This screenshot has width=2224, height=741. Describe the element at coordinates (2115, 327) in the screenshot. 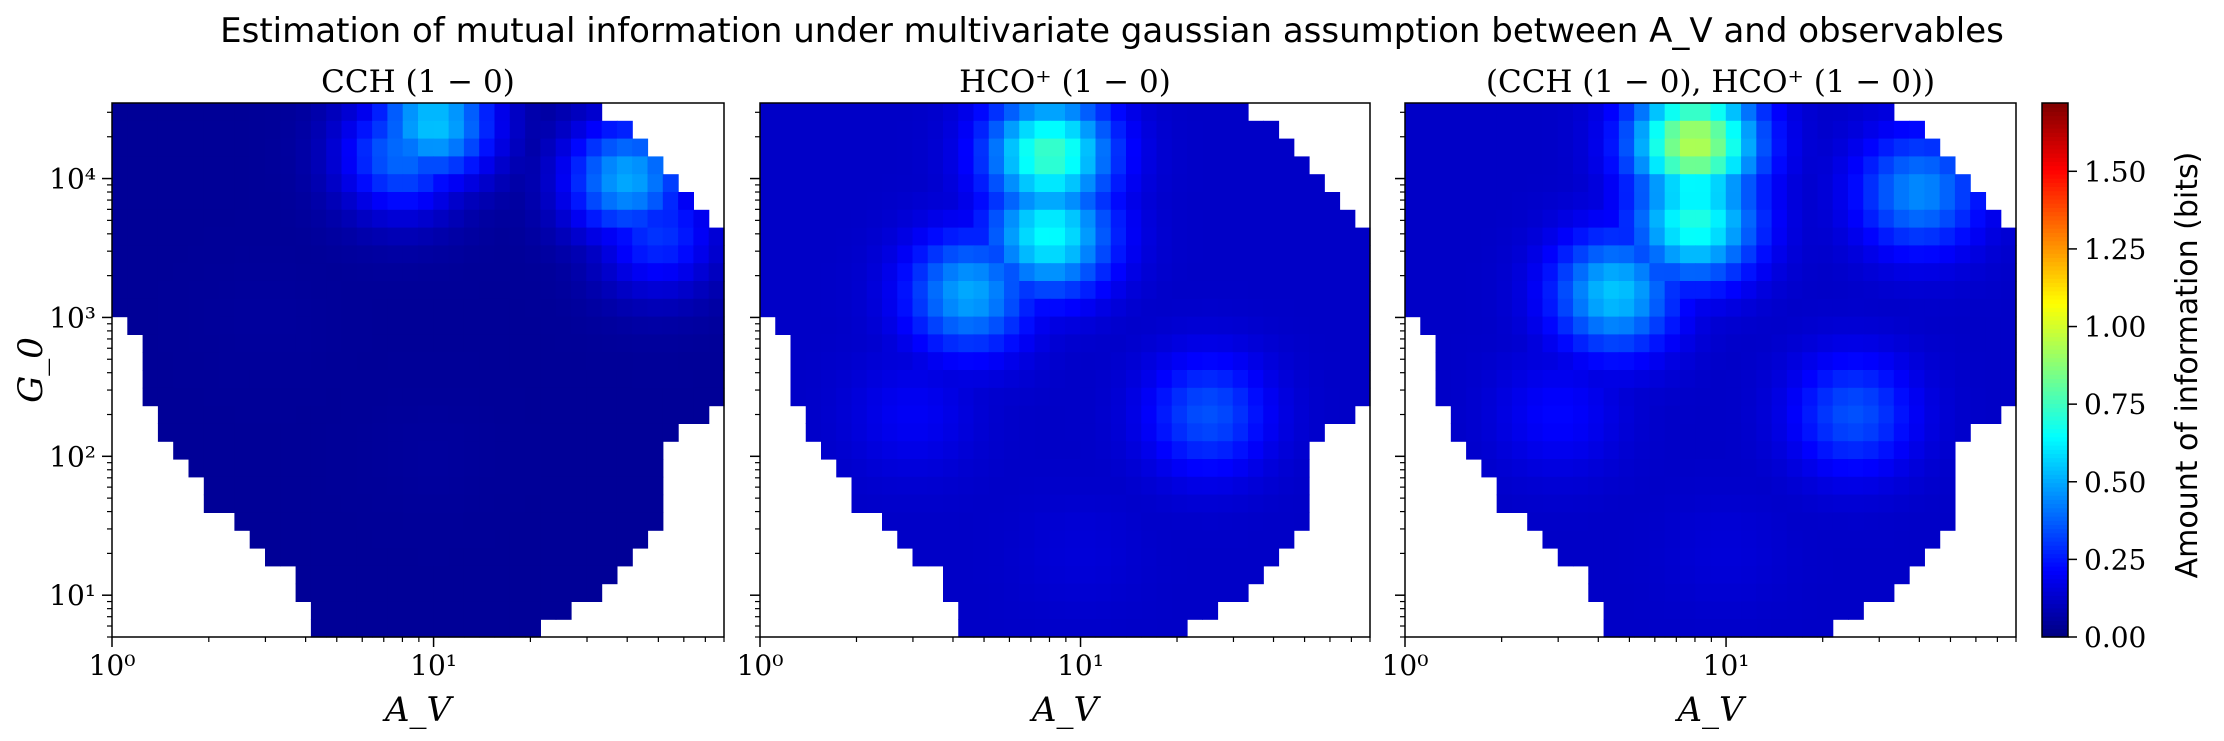

I see `colorbar-tick-label: 1.00` at that location.